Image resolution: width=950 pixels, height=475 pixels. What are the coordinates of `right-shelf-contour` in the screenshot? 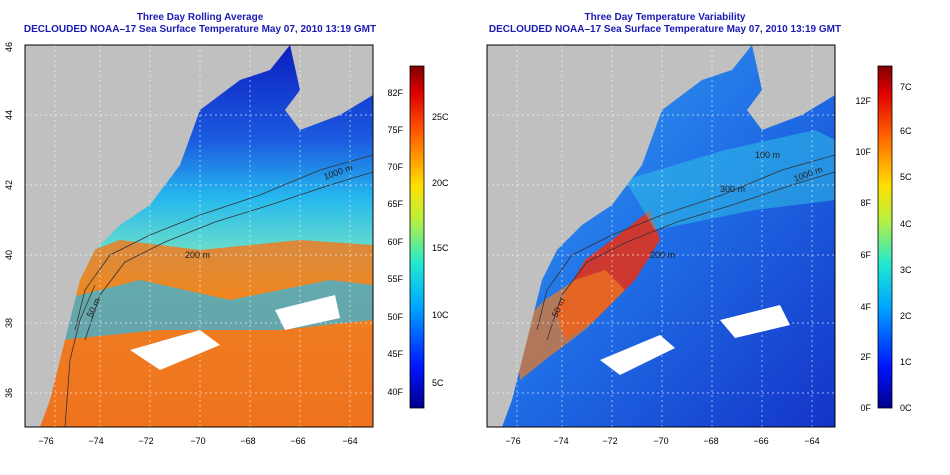 It's located at (685, 242).